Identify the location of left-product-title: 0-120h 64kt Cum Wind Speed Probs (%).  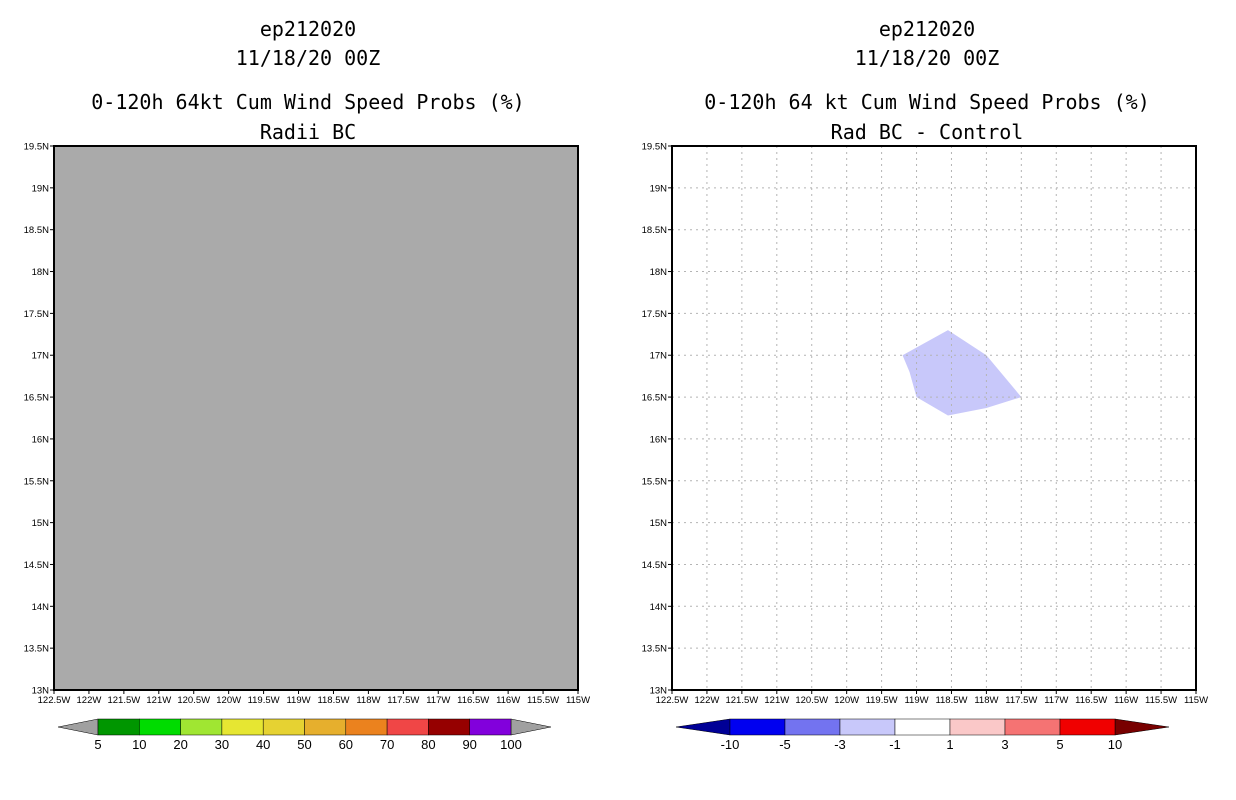
(308, 102).